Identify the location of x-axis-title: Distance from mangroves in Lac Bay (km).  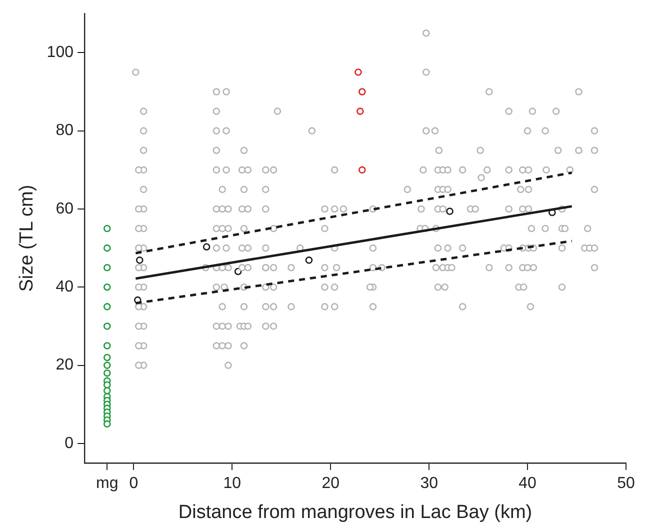
(355, 512).